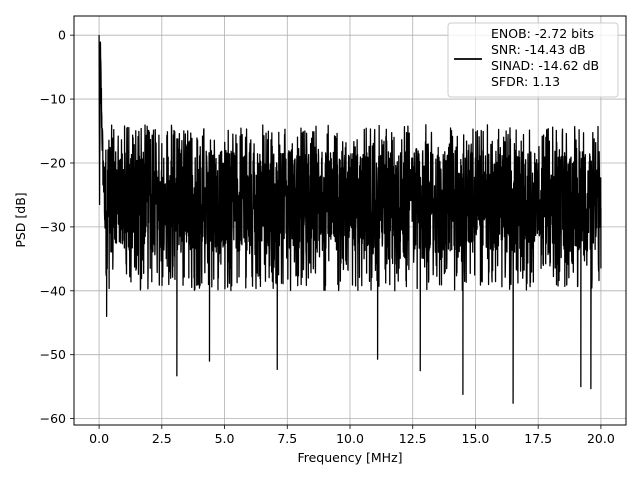 This screenshot has width=640, height=480. What do you see at coordinates (350, 438) in the screenshot?
I see `x-tick-label: 10.0` at bounding box center [350, 438].